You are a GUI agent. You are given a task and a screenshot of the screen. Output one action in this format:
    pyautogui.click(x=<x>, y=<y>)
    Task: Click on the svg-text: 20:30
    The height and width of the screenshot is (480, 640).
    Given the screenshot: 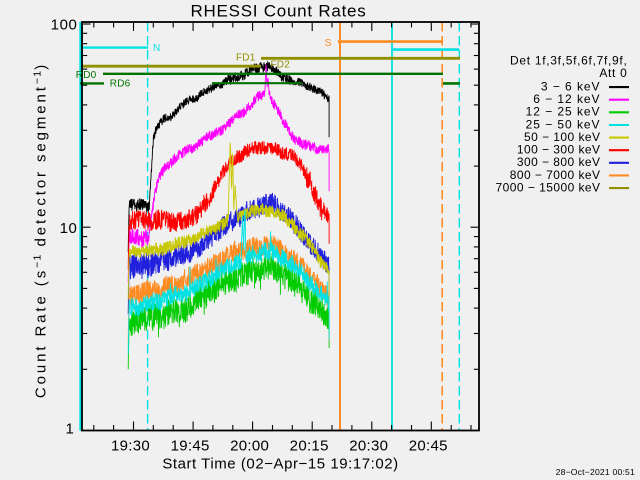 What is the action you would take?
    pyautogui.click(x=368, y=446)
    